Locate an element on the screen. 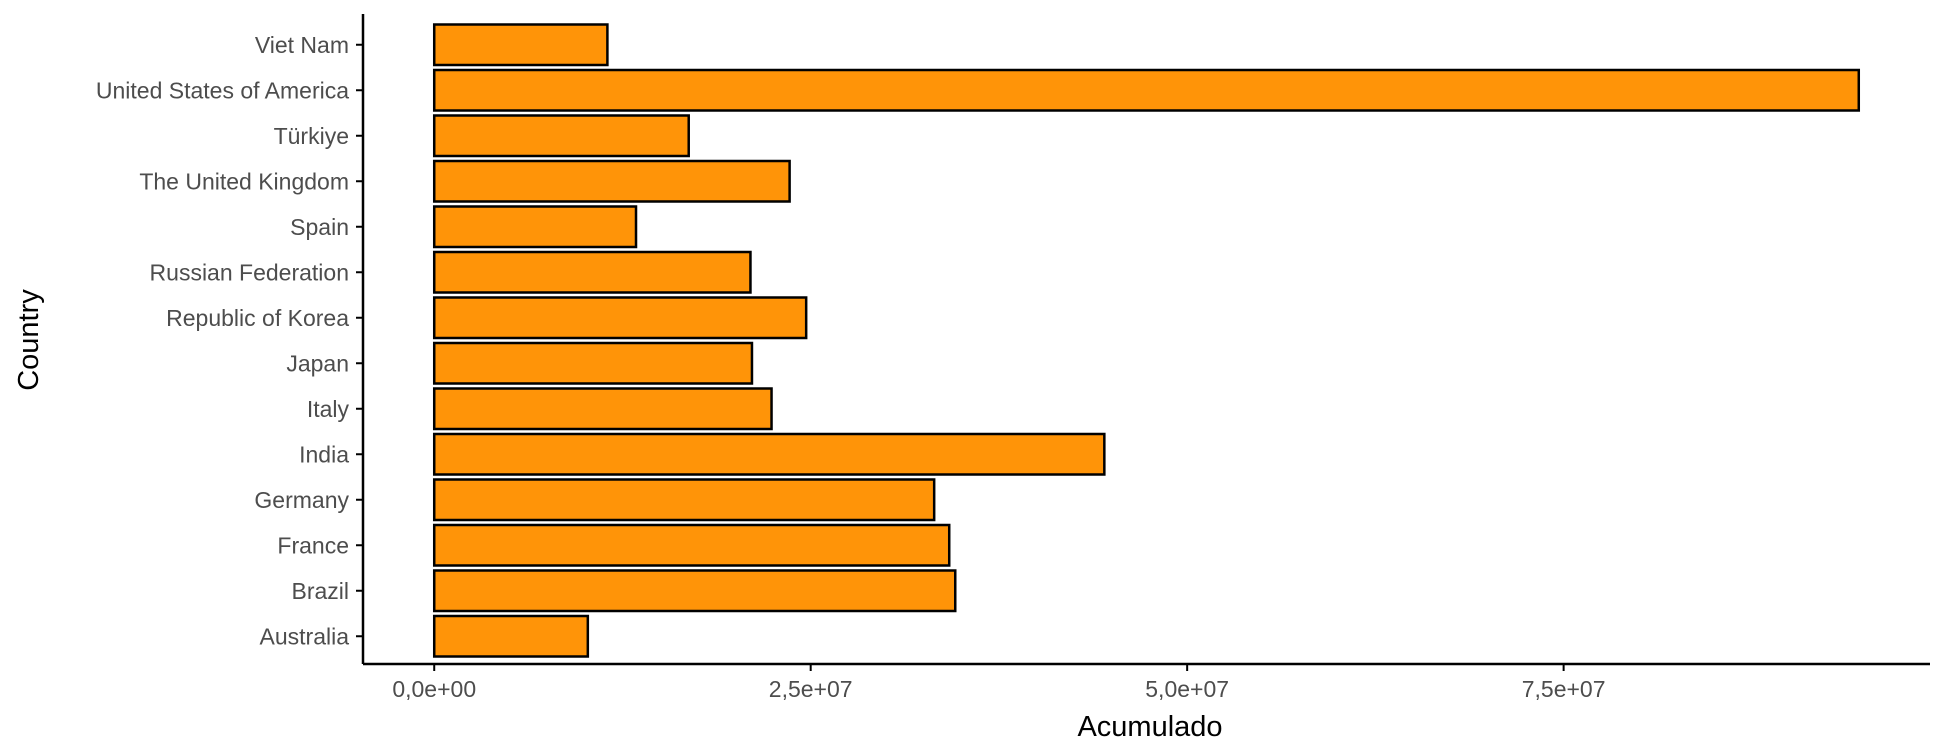 The width and height of the screenshot is (1944, 756). bar-t-rkiye is located at coordinates (561, 136).